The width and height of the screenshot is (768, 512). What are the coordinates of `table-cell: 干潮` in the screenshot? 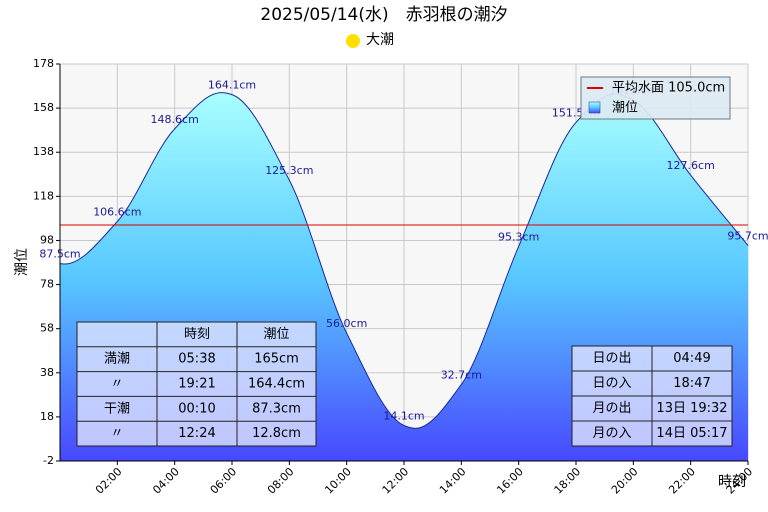 It's located at (117, 408).